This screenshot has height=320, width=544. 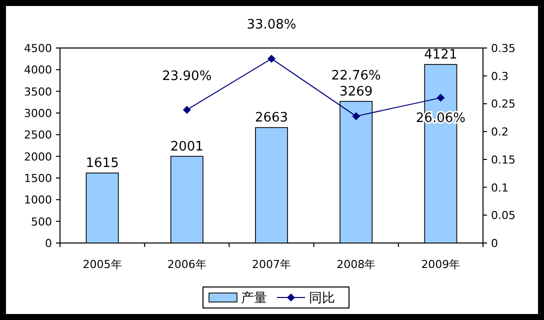 I want to click on data-label: 2663, so click(x=271, y=118).